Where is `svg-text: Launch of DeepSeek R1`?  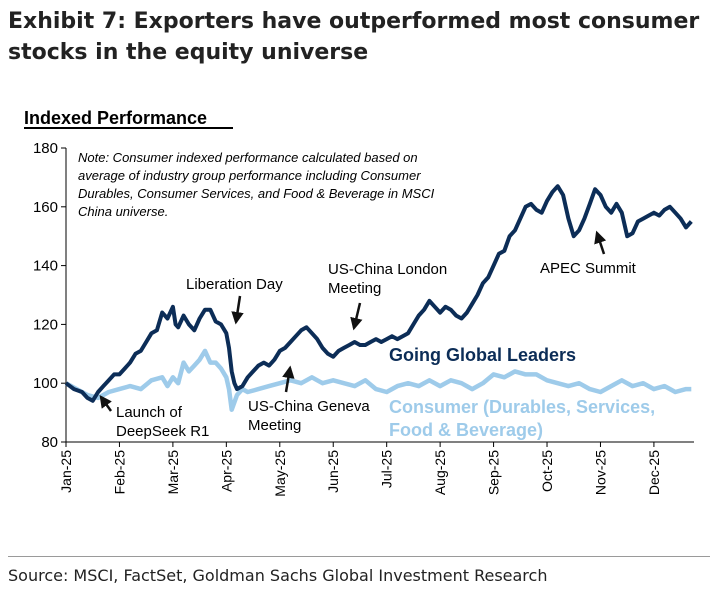
svg-text: Launch of DeepSeek R1 is located at coordinates (162, 422).